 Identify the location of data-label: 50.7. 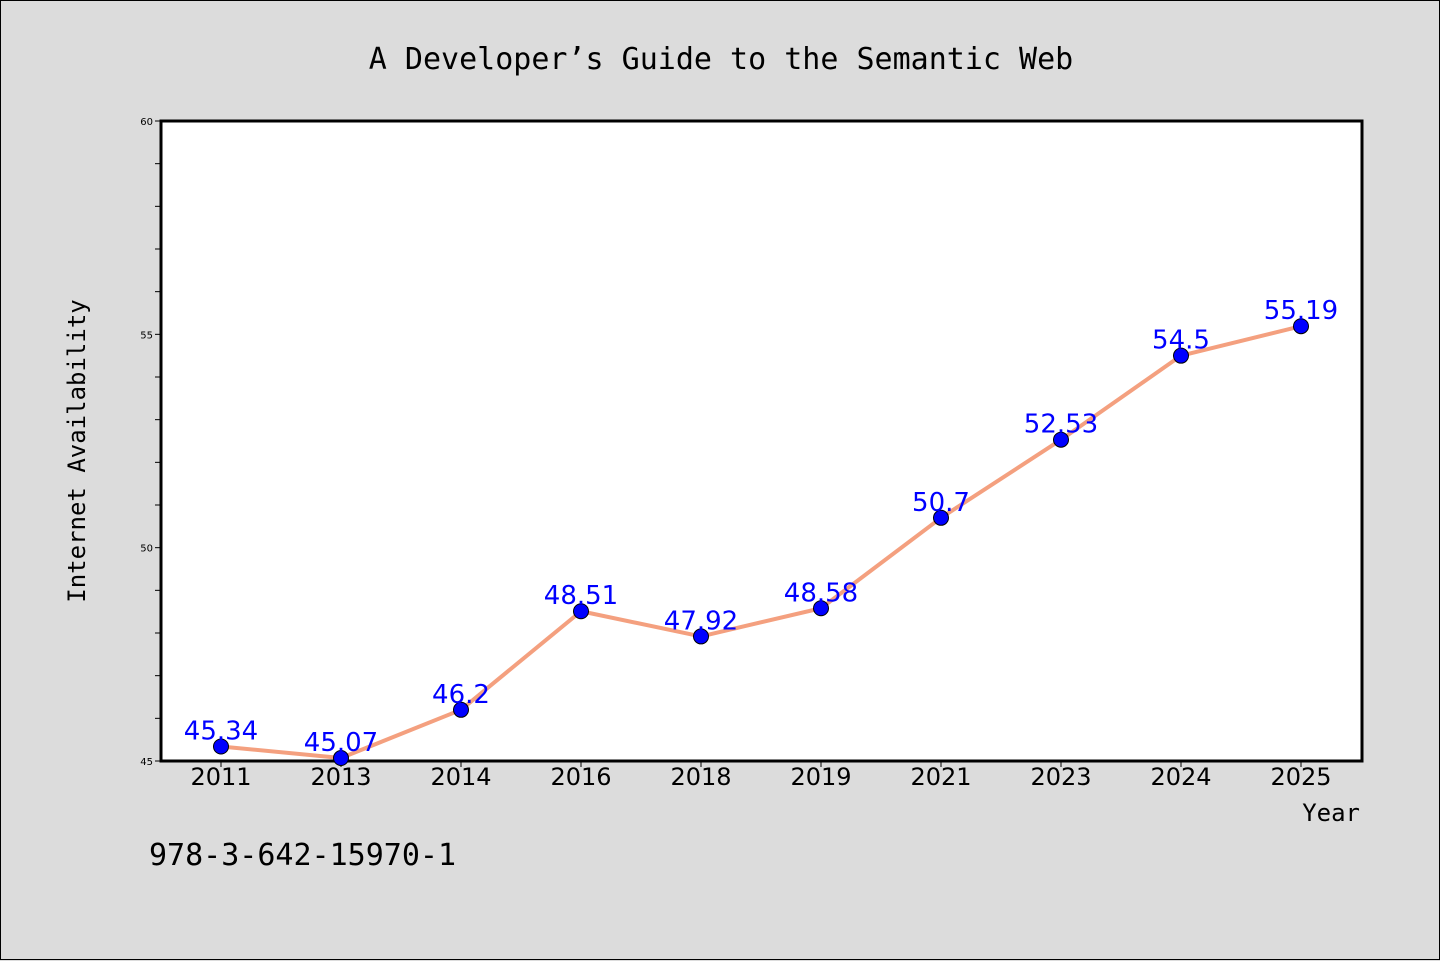
(941, 503).